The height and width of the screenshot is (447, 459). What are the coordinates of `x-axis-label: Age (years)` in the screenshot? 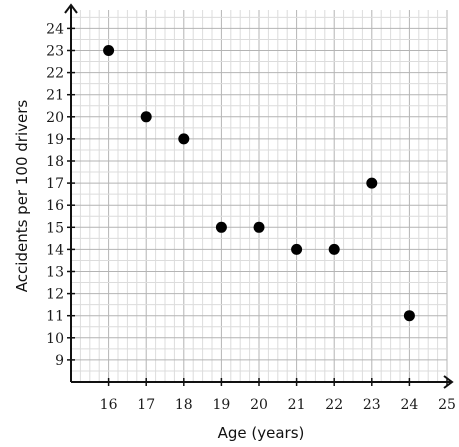 It's located at (261, 433).